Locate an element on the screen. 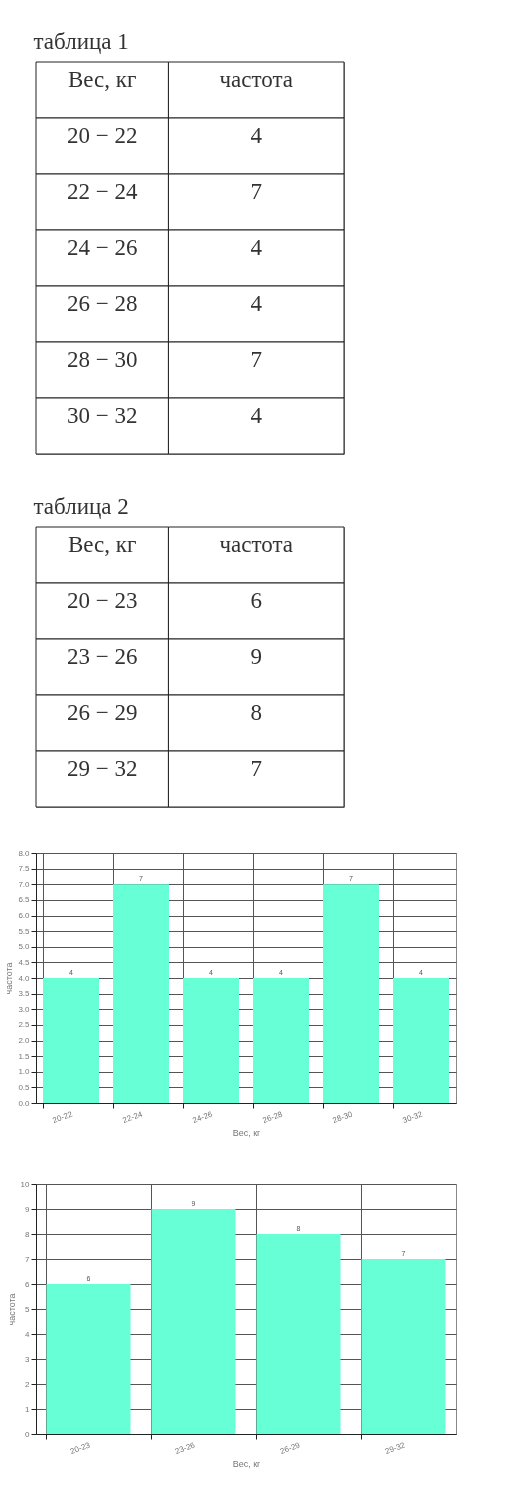  y-tick-label: 9 is located at coordinates (28, 1209).